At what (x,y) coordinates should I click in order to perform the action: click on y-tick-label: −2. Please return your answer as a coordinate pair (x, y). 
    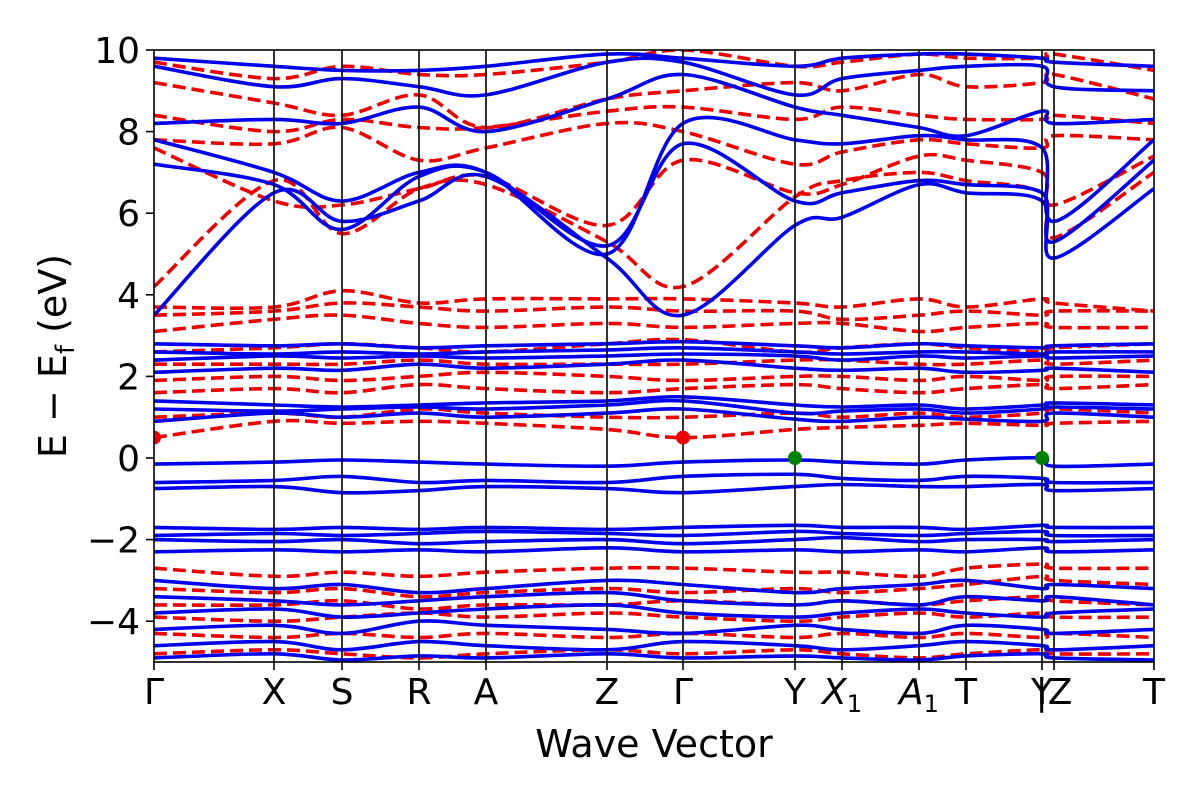
    Looking at the image, I should click on (113, 541).